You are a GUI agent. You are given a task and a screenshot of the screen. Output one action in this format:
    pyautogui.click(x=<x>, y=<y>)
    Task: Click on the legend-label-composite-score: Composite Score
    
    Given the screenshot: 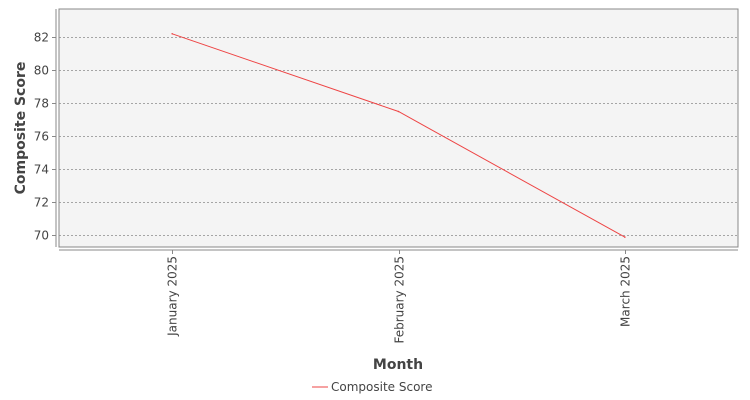 What is the action you would take?
    pyautogui.click(x=381, y=387)
    